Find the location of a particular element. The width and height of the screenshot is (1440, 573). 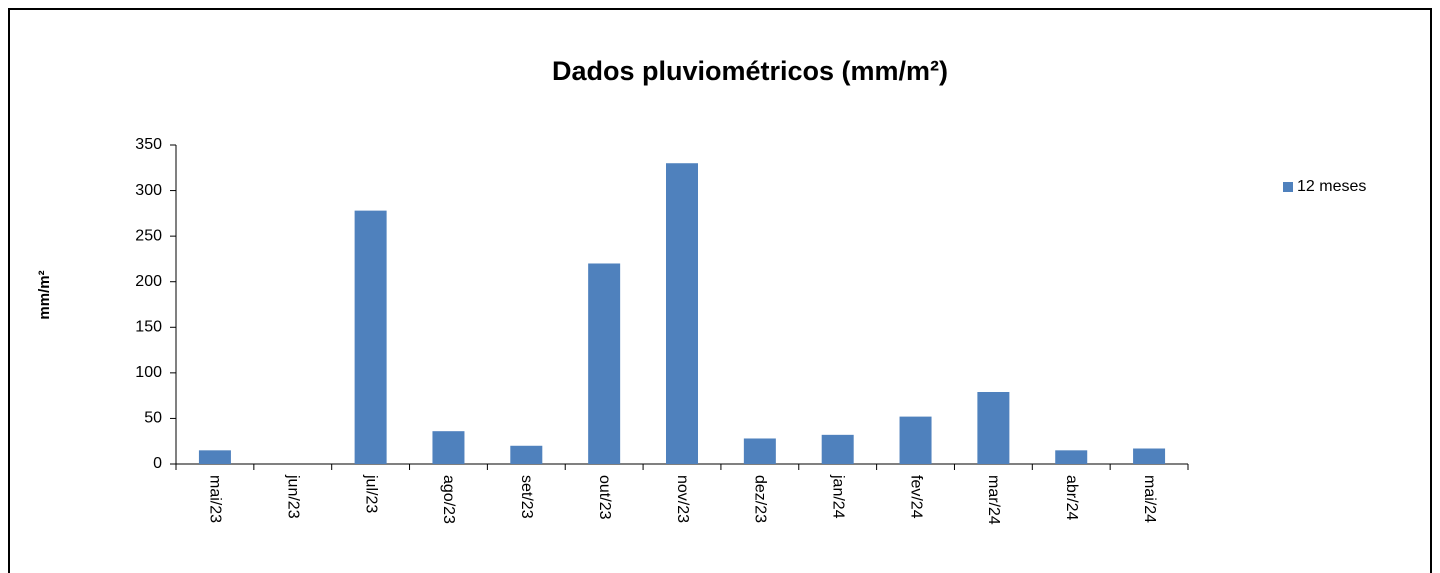

x-tick-label: fev/24 is located at coordinates (915, 497).